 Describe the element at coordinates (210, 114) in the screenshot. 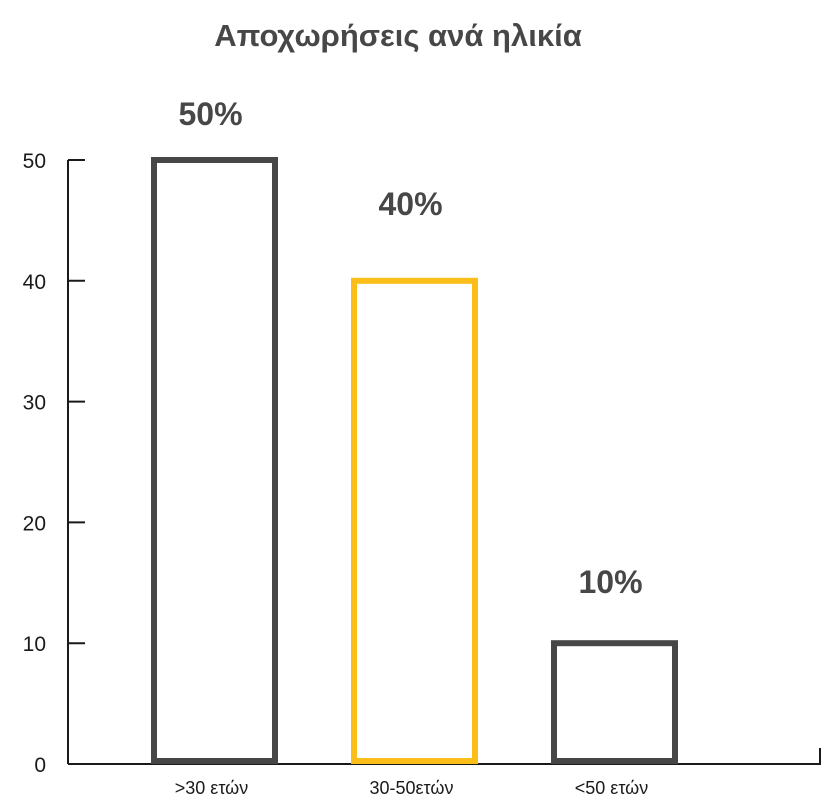

I see `data-label: 50%` at that location.